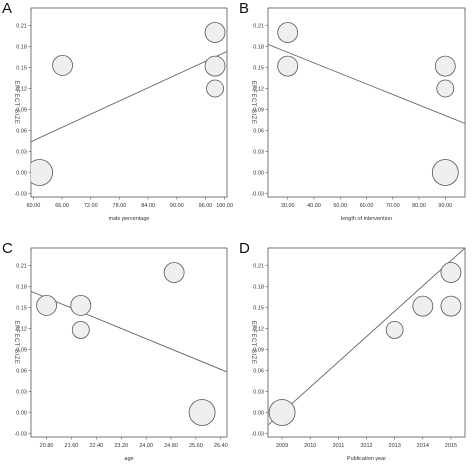 Image resolution: width=474 pixels, height=474 pixels. I want to click on x-tick-label: 84.00, so click(148, 206).